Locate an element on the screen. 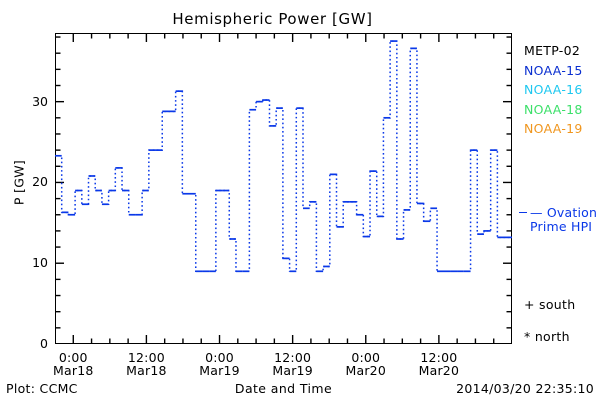 The height and width of the screenshot is (400, 600). footer-timestamp: 2014/03/20 22:35:10 is located at coordinates (525, 388).